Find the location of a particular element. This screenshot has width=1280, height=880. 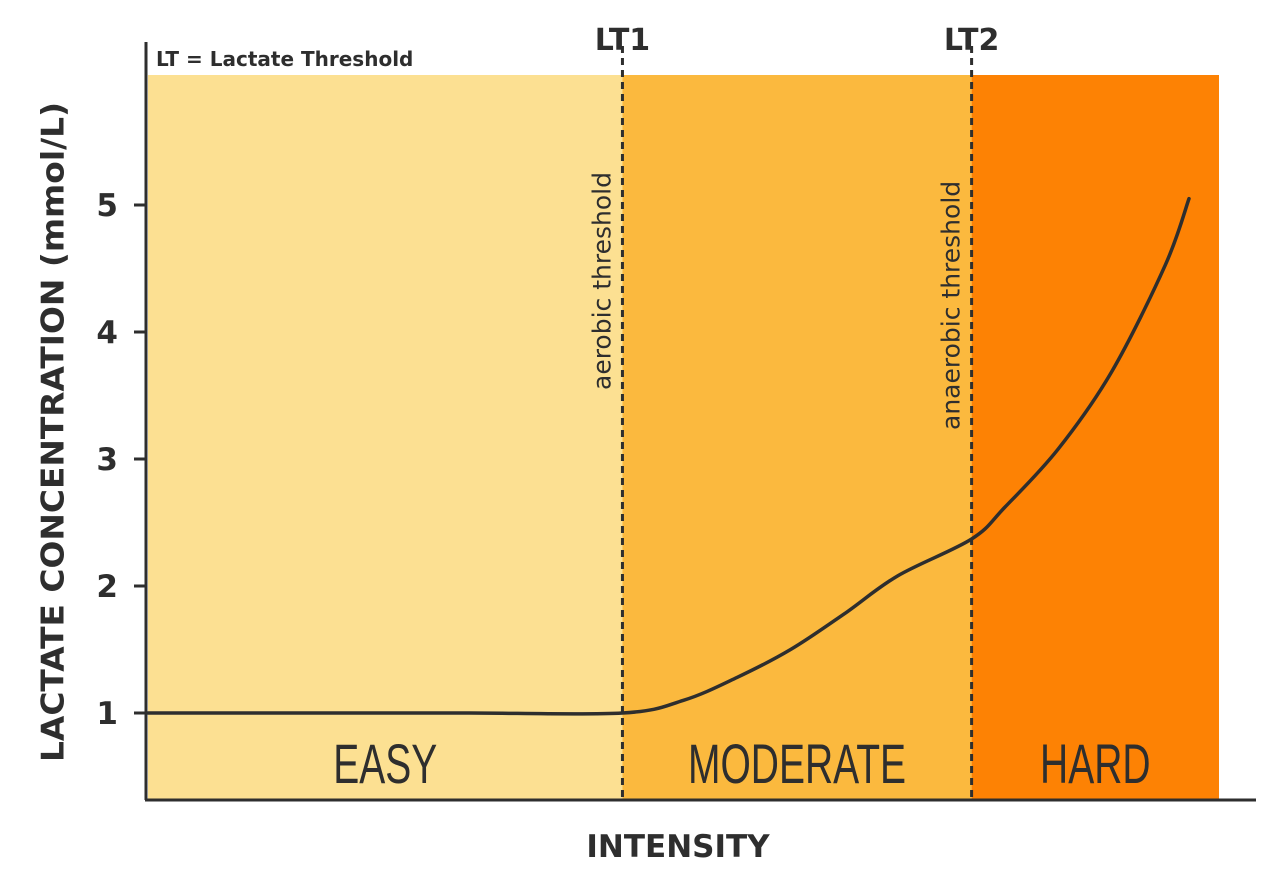

y-axis-label: LACTATE CONCENTRATION (mmol/L) is located at coordinates (54, 432).